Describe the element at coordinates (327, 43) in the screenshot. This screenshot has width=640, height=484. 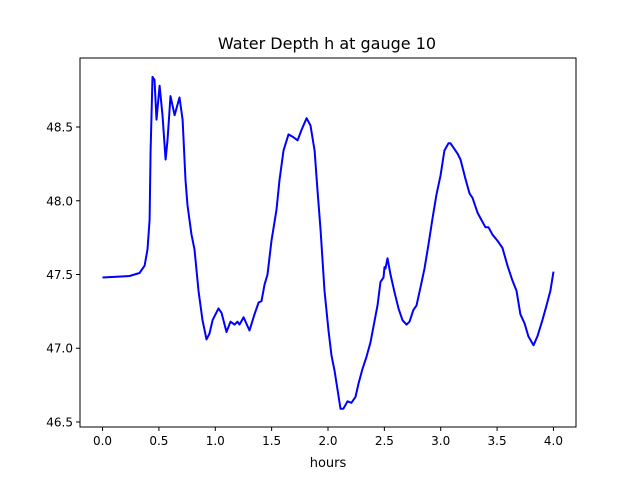
I see `chart-title: Water Depth h at gauge 10` at that location.